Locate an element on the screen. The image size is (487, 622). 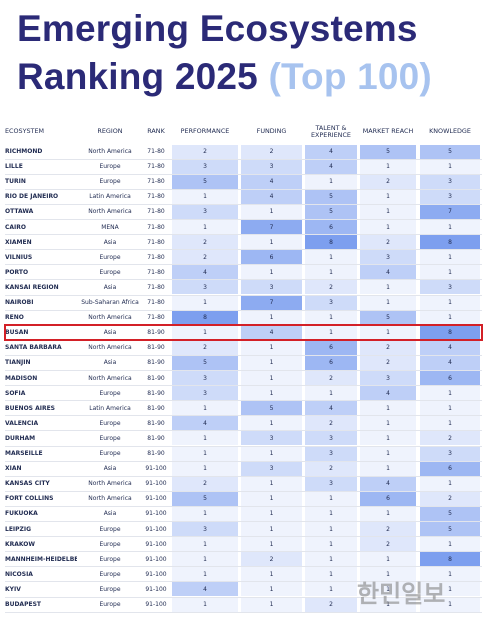
watermark: 한민일보 is located at coordinates (401, 594).